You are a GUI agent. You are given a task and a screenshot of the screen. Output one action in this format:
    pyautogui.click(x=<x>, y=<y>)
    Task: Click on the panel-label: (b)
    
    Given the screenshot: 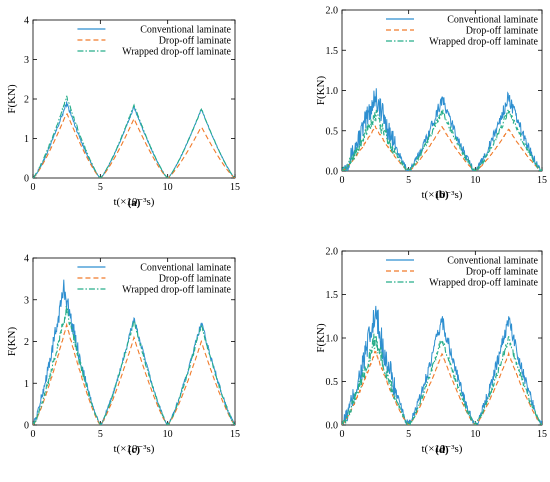 What is the action you would take?
    pyautogui.click(x=442, y=195)
    